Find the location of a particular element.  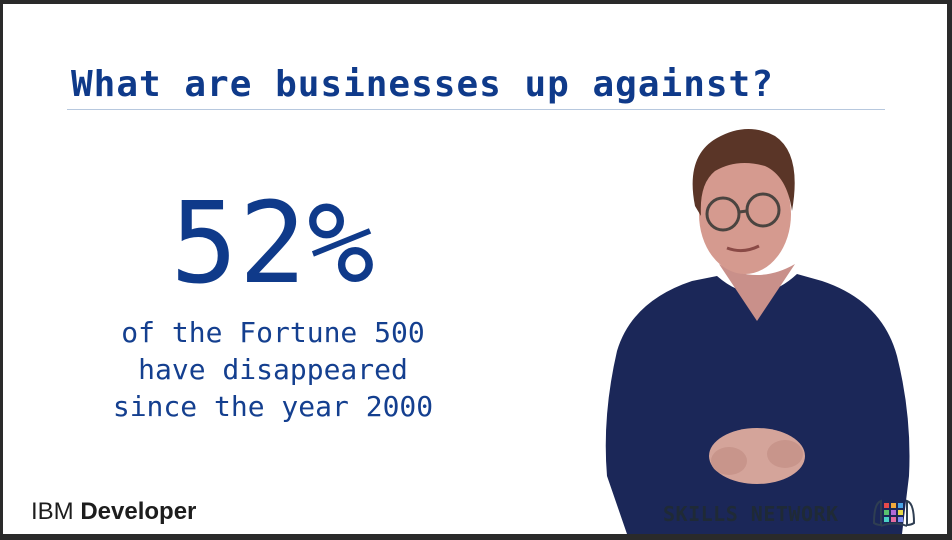

presenter-glasses is located at coordinates (743, 212).